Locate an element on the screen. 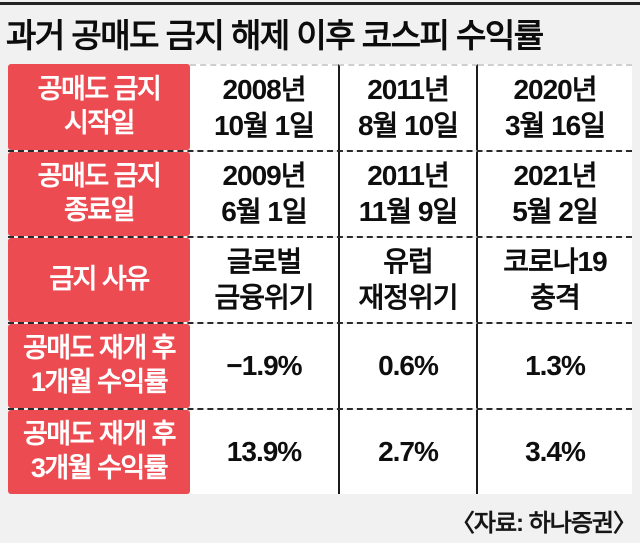 Image resolution: width=640 pixels, height=543 pixels. row-header-return-1m: 공매도 재개 후 1개월 수익률 is located at coordinates (99, 366).